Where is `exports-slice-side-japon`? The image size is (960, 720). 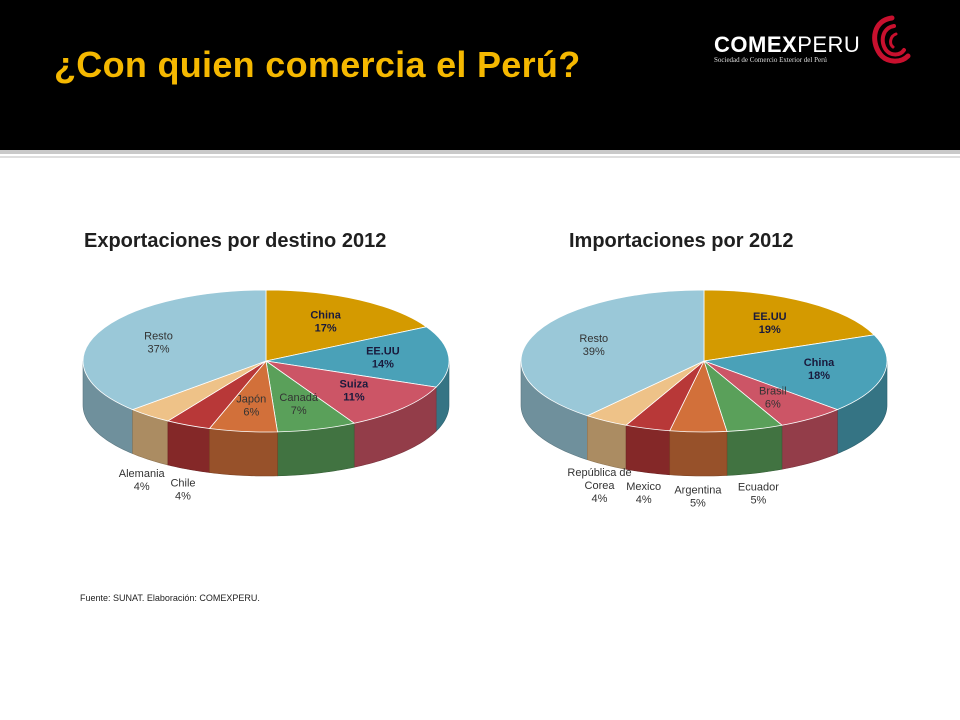
exports-slice-side-japon is located at coordinates (243, 452).